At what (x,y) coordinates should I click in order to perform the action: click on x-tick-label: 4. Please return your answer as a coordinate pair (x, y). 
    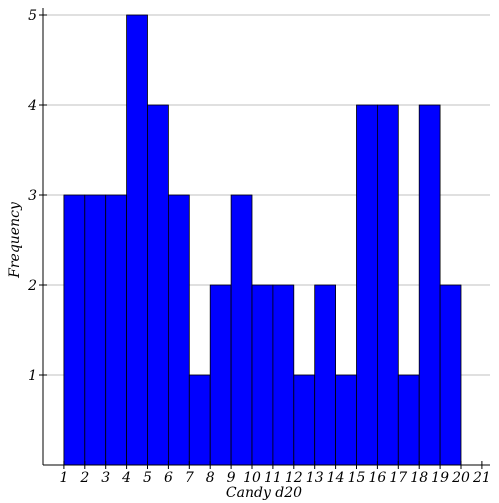
    Looking at the image, I should click on (126, 478).